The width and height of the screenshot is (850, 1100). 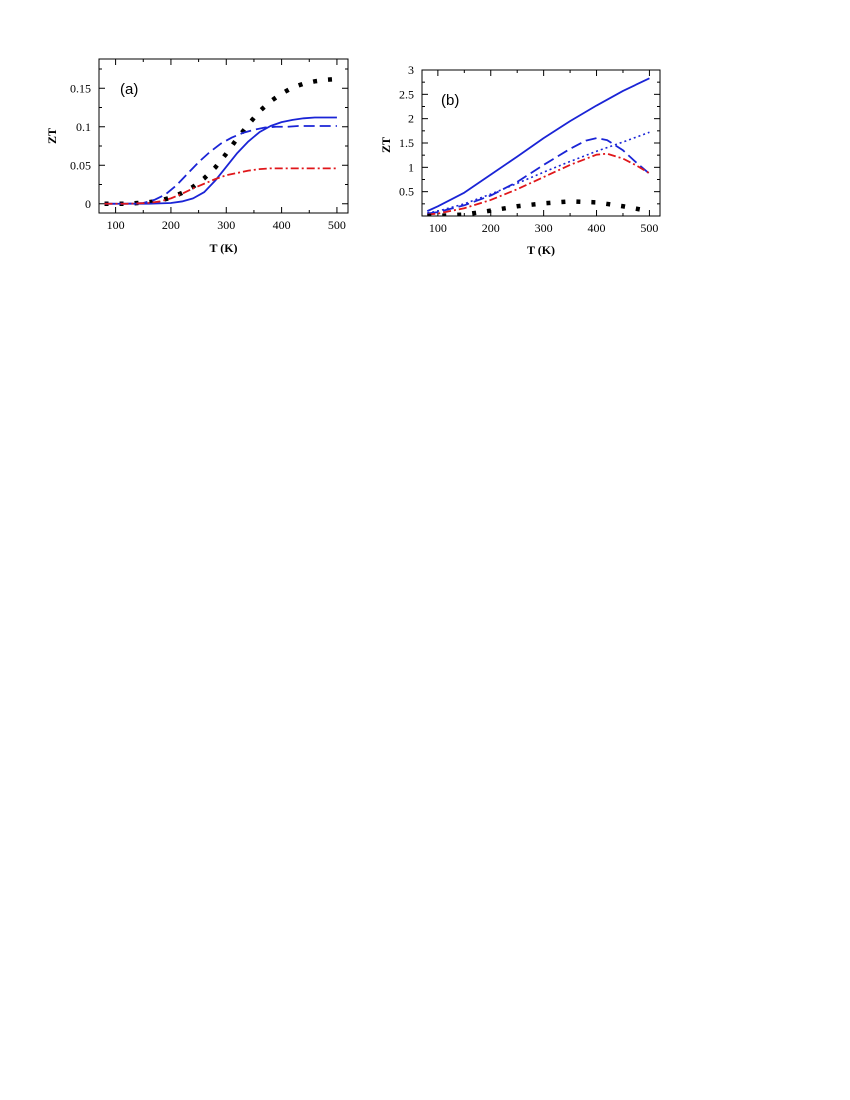 I want to click on y-tick-label: 0.1, so click(x=83, y=127).